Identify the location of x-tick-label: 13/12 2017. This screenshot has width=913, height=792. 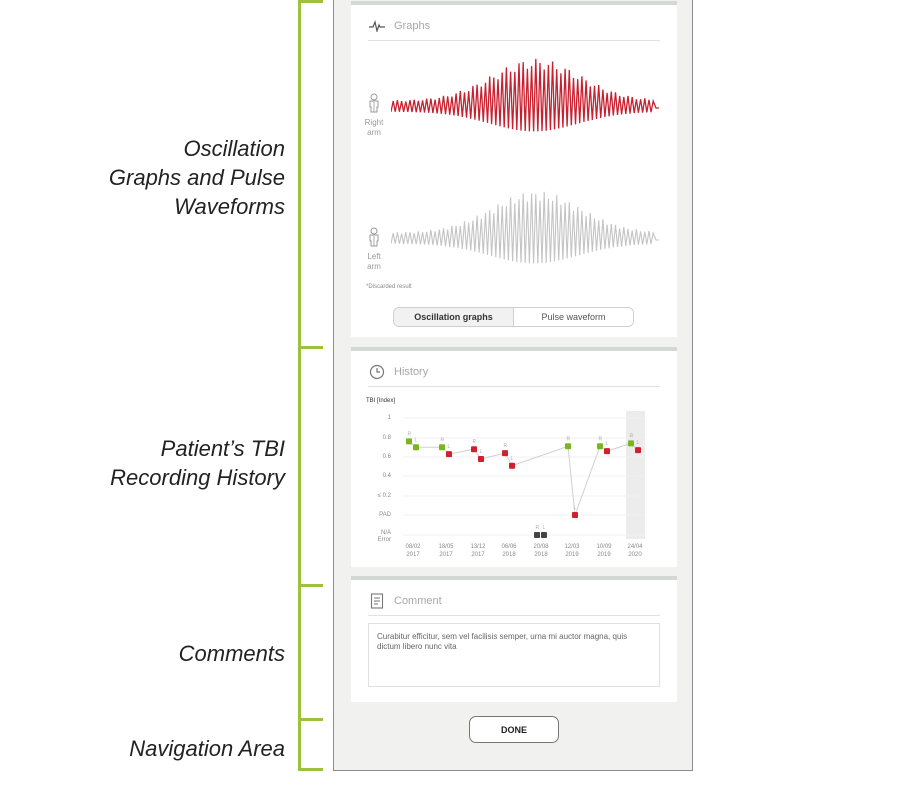
(478, 551).